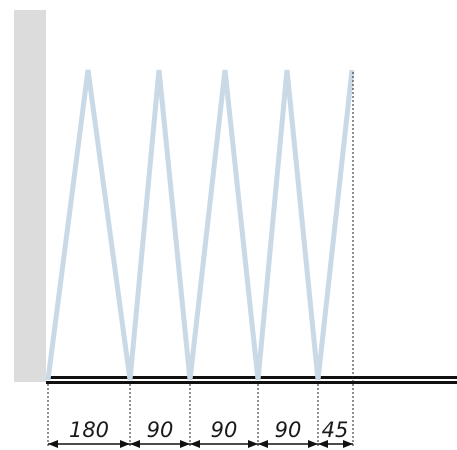 The height and width of the screenshot is (450, 457). I want to click on dimension-label-2: 90, so click(160, 430).